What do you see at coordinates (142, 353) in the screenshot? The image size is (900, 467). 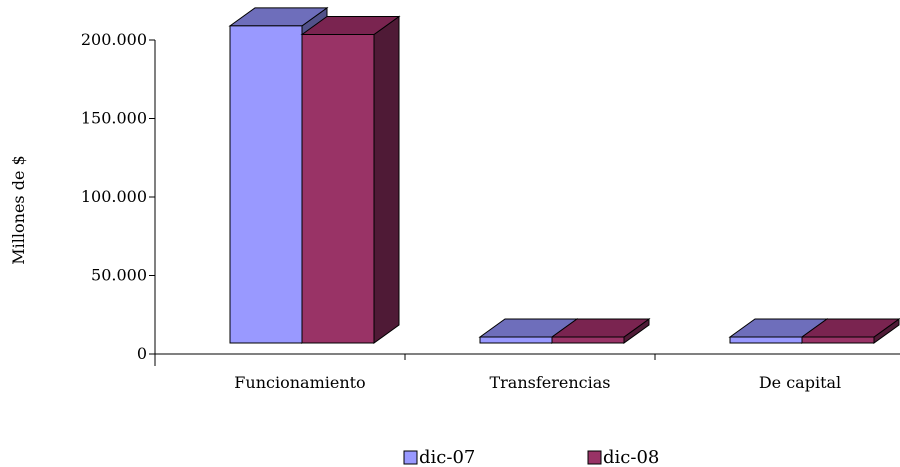 I see `y-tick-label: 0` at bounding box center [142, 353].